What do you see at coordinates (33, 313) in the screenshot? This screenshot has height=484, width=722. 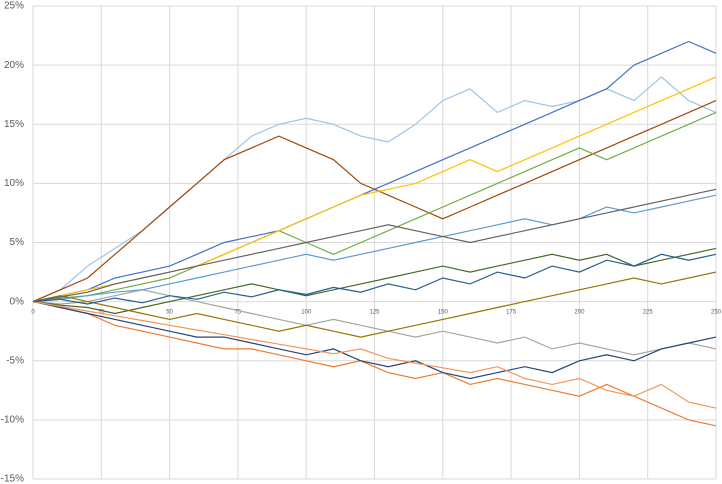 I see `x-tick-label: 0` at bounding box center [33, 313].